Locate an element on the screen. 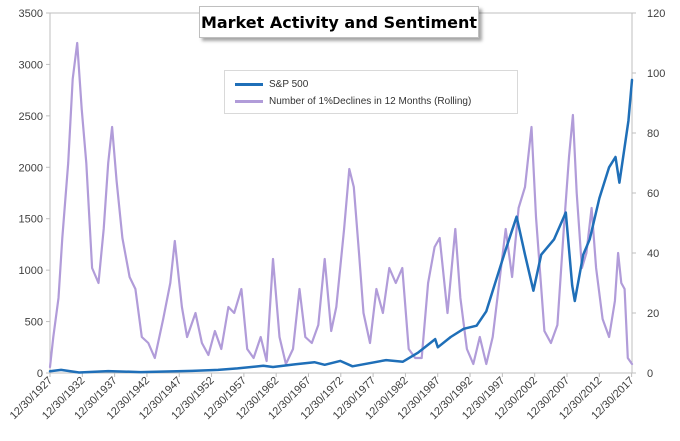 This screenshot has width=680, height=441. right-y-tick-label: 60 is located at coordinates (653, 194).